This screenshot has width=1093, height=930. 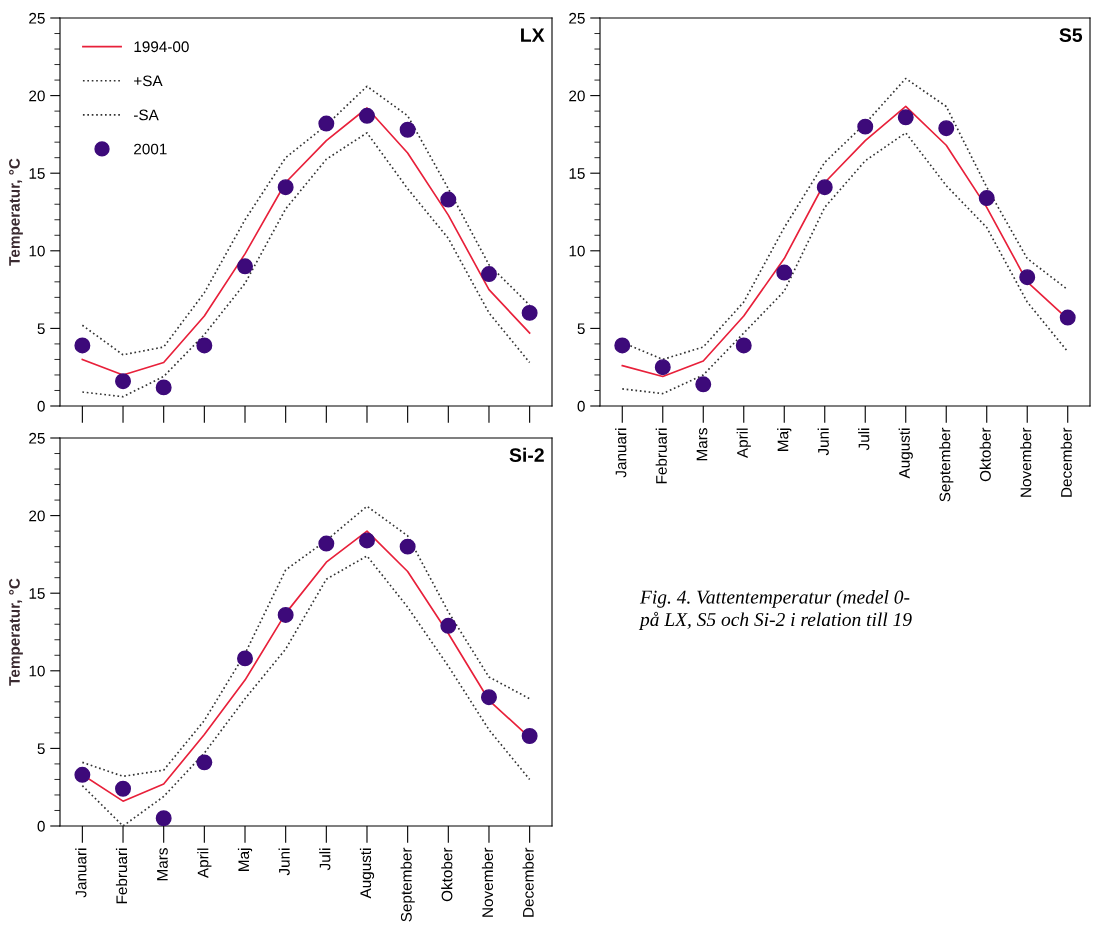 I want to click on chart-title: Si-2, so click(x=526, y=454).